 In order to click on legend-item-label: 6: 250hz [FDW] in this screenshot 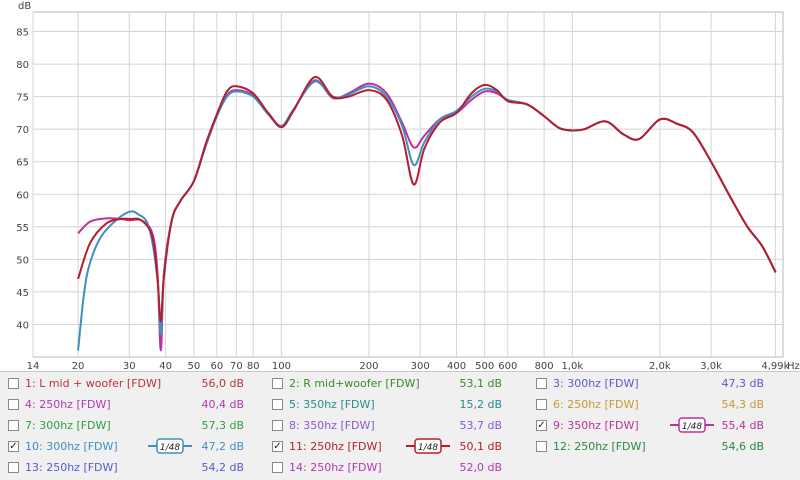, I will do `click(596, 404)`.